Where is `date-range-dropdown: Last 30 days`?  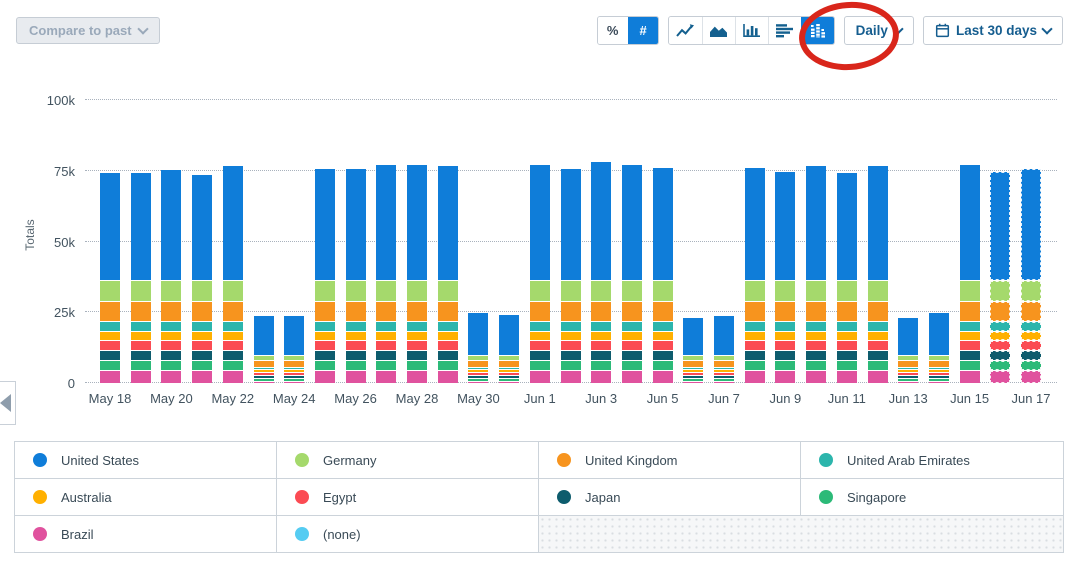
date-range-dropdown: Last 30 days is located at coordinates (992, 30).